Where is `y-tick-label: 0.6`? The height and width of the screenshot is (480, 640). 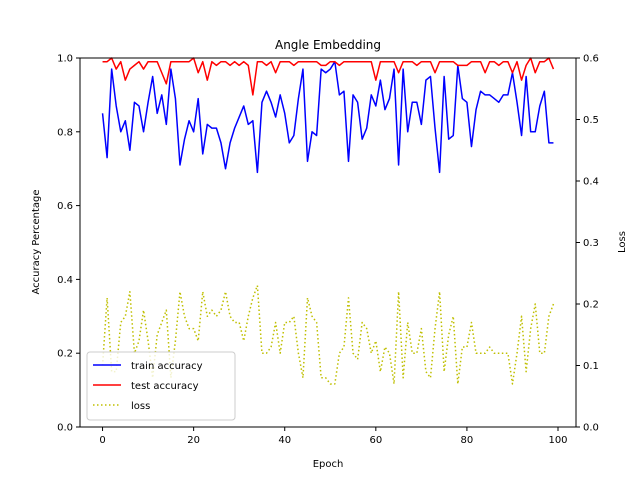 y-tick-label: 0.6 is located at coordinates (65, 206).